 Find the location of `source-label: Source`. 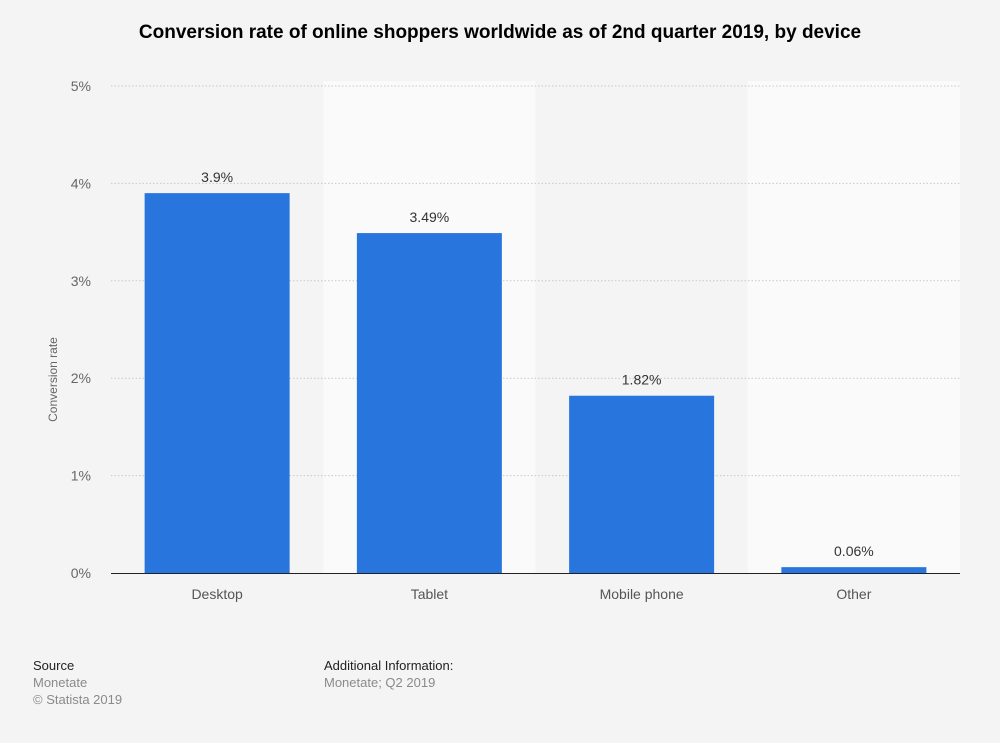

source-label: Source is located at coordinates (54, 665).